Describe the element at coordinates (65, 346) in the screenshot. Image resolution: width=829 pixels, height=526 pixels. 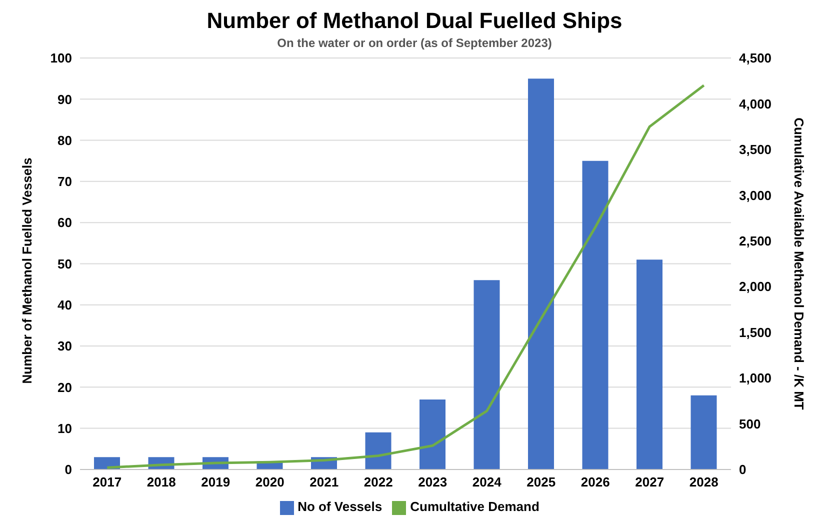
I see `y-tick-label: 30` at that location.